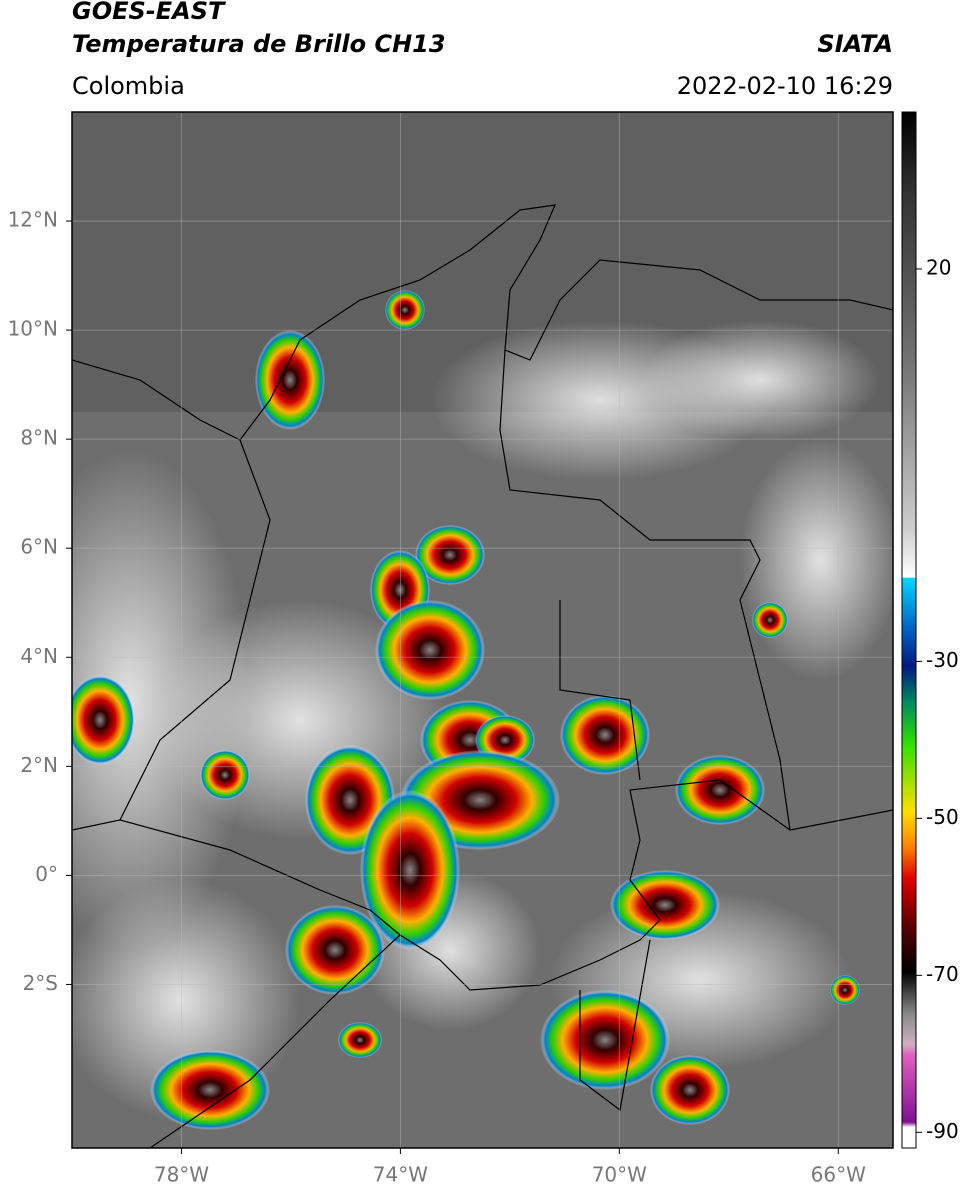 The image size is (966, 1190). Describe the element at coordinates (33, 220) in the screenshot. I see `y-tick-label: 12°N` at that location.